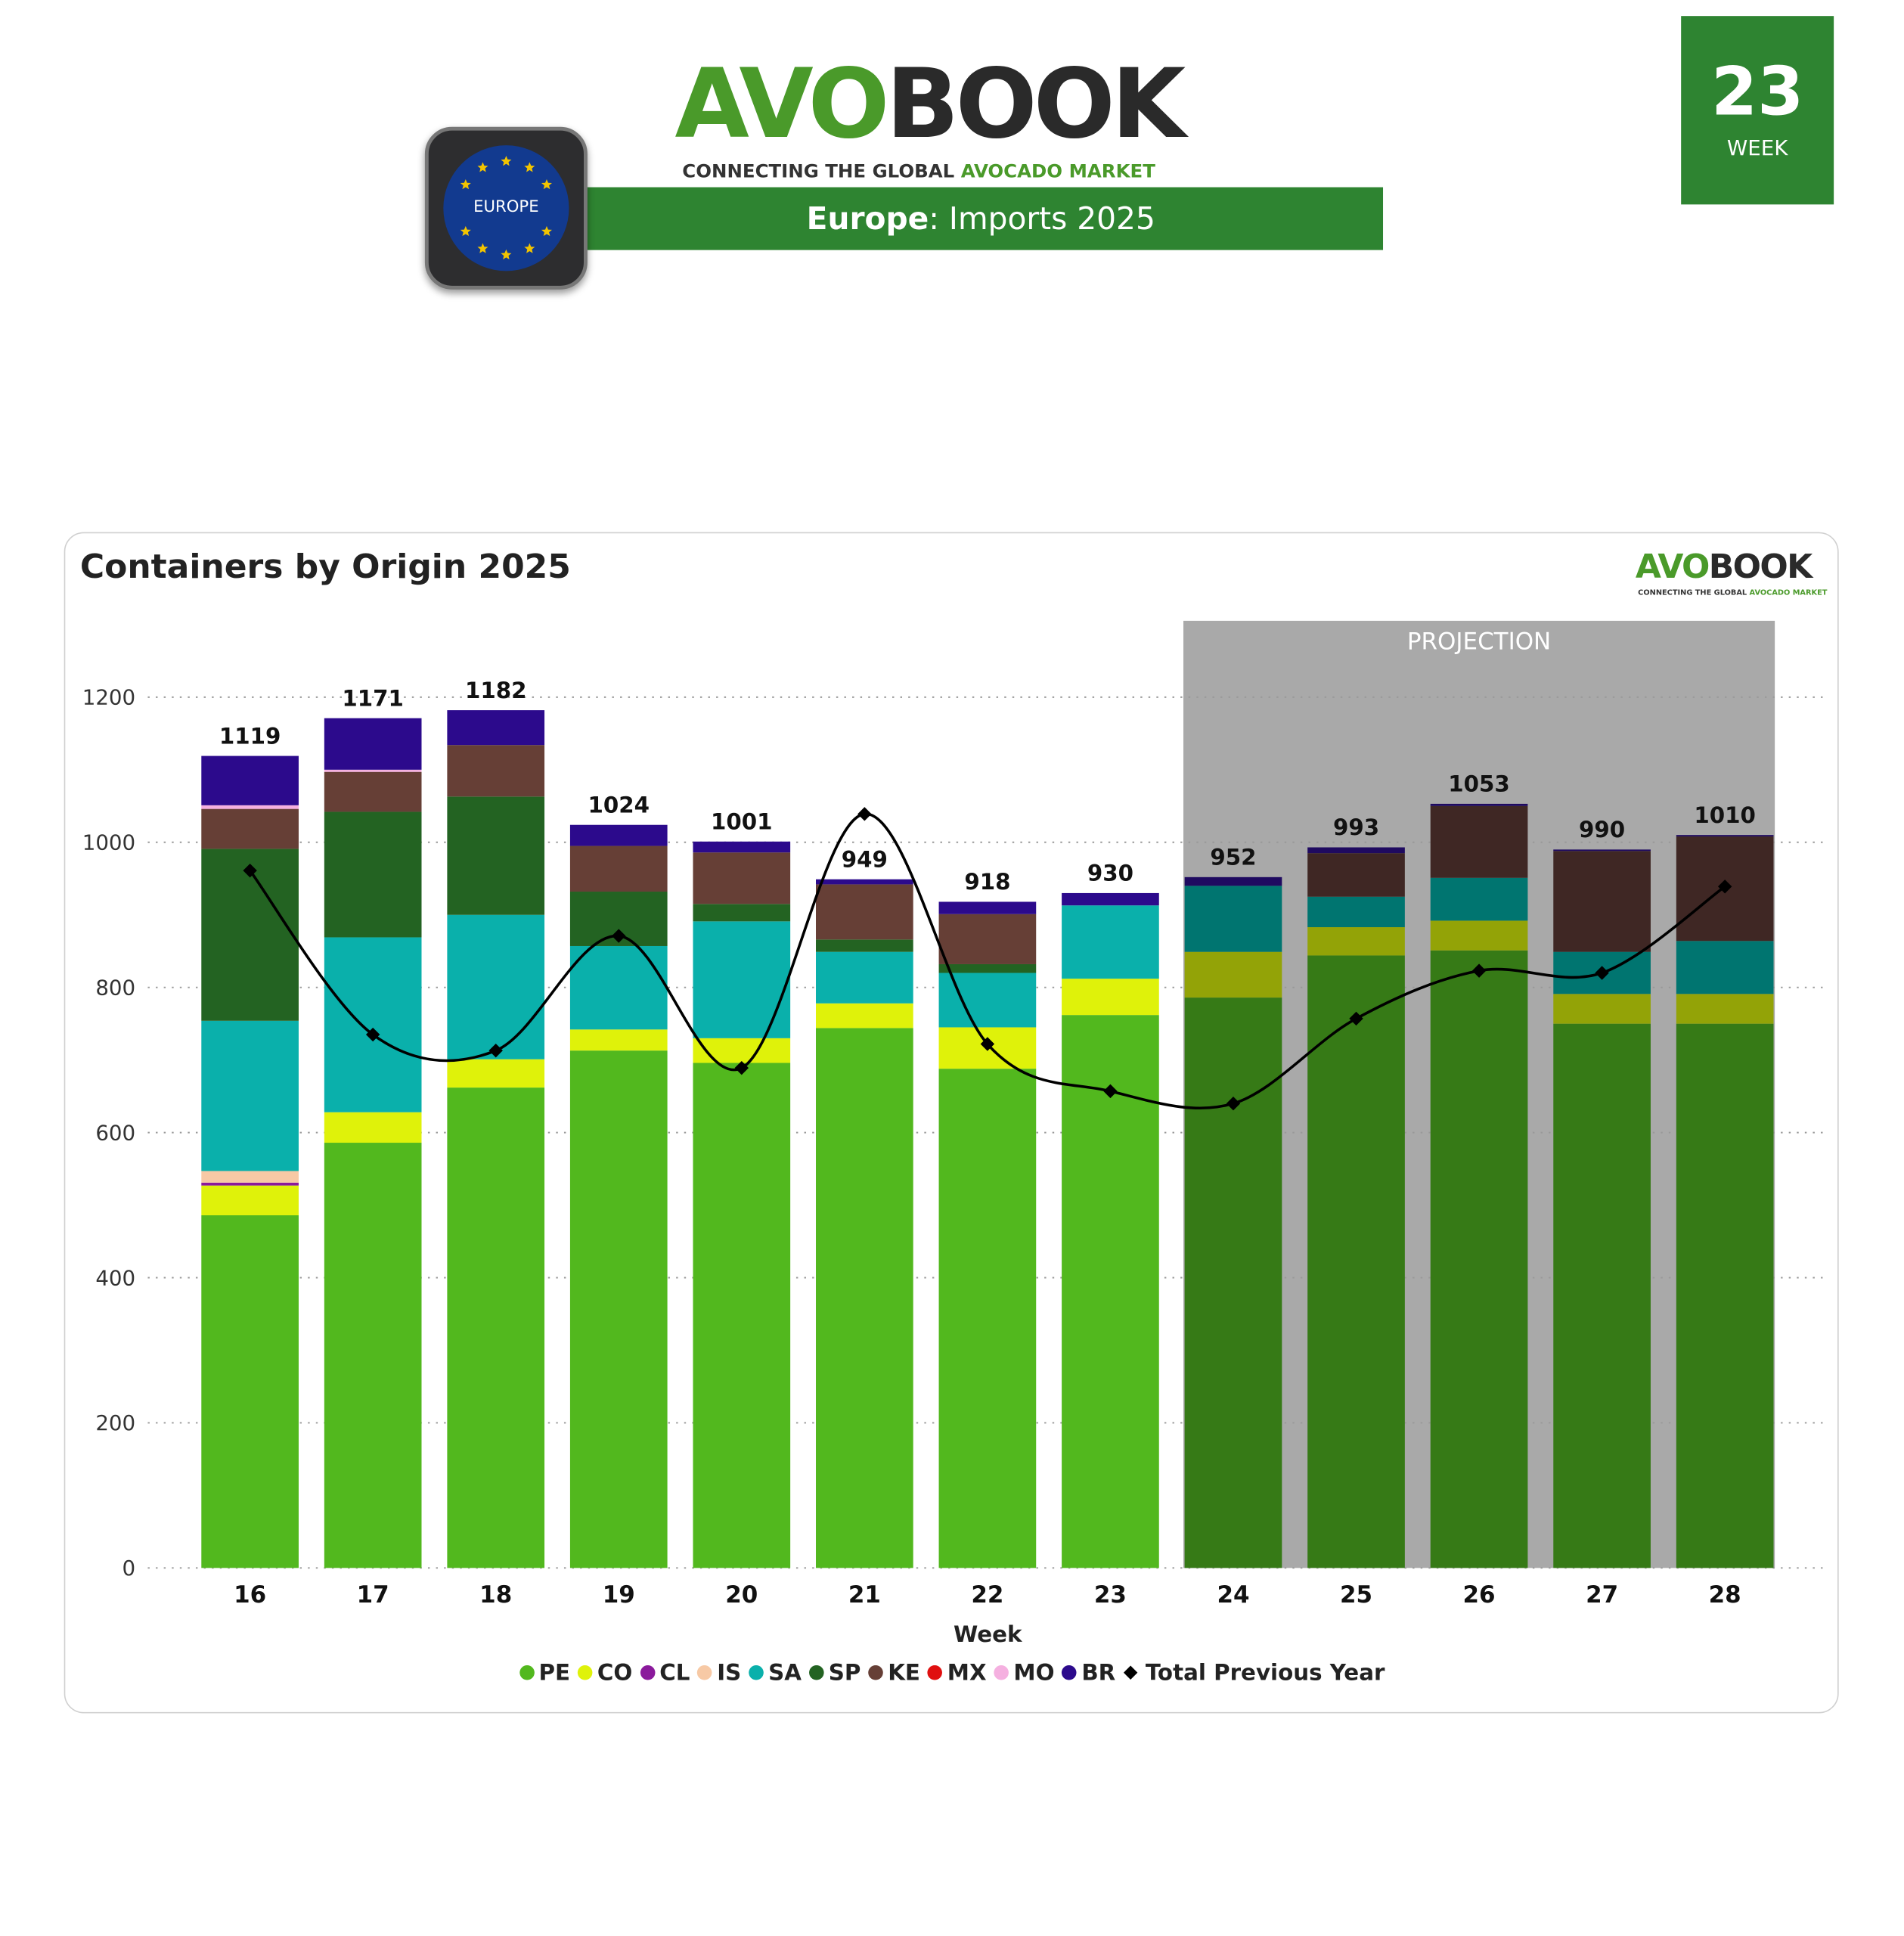 The width and height of the screenshot is (1904, 1936). I want to click on legend-label: KE, so click(904, 1673).